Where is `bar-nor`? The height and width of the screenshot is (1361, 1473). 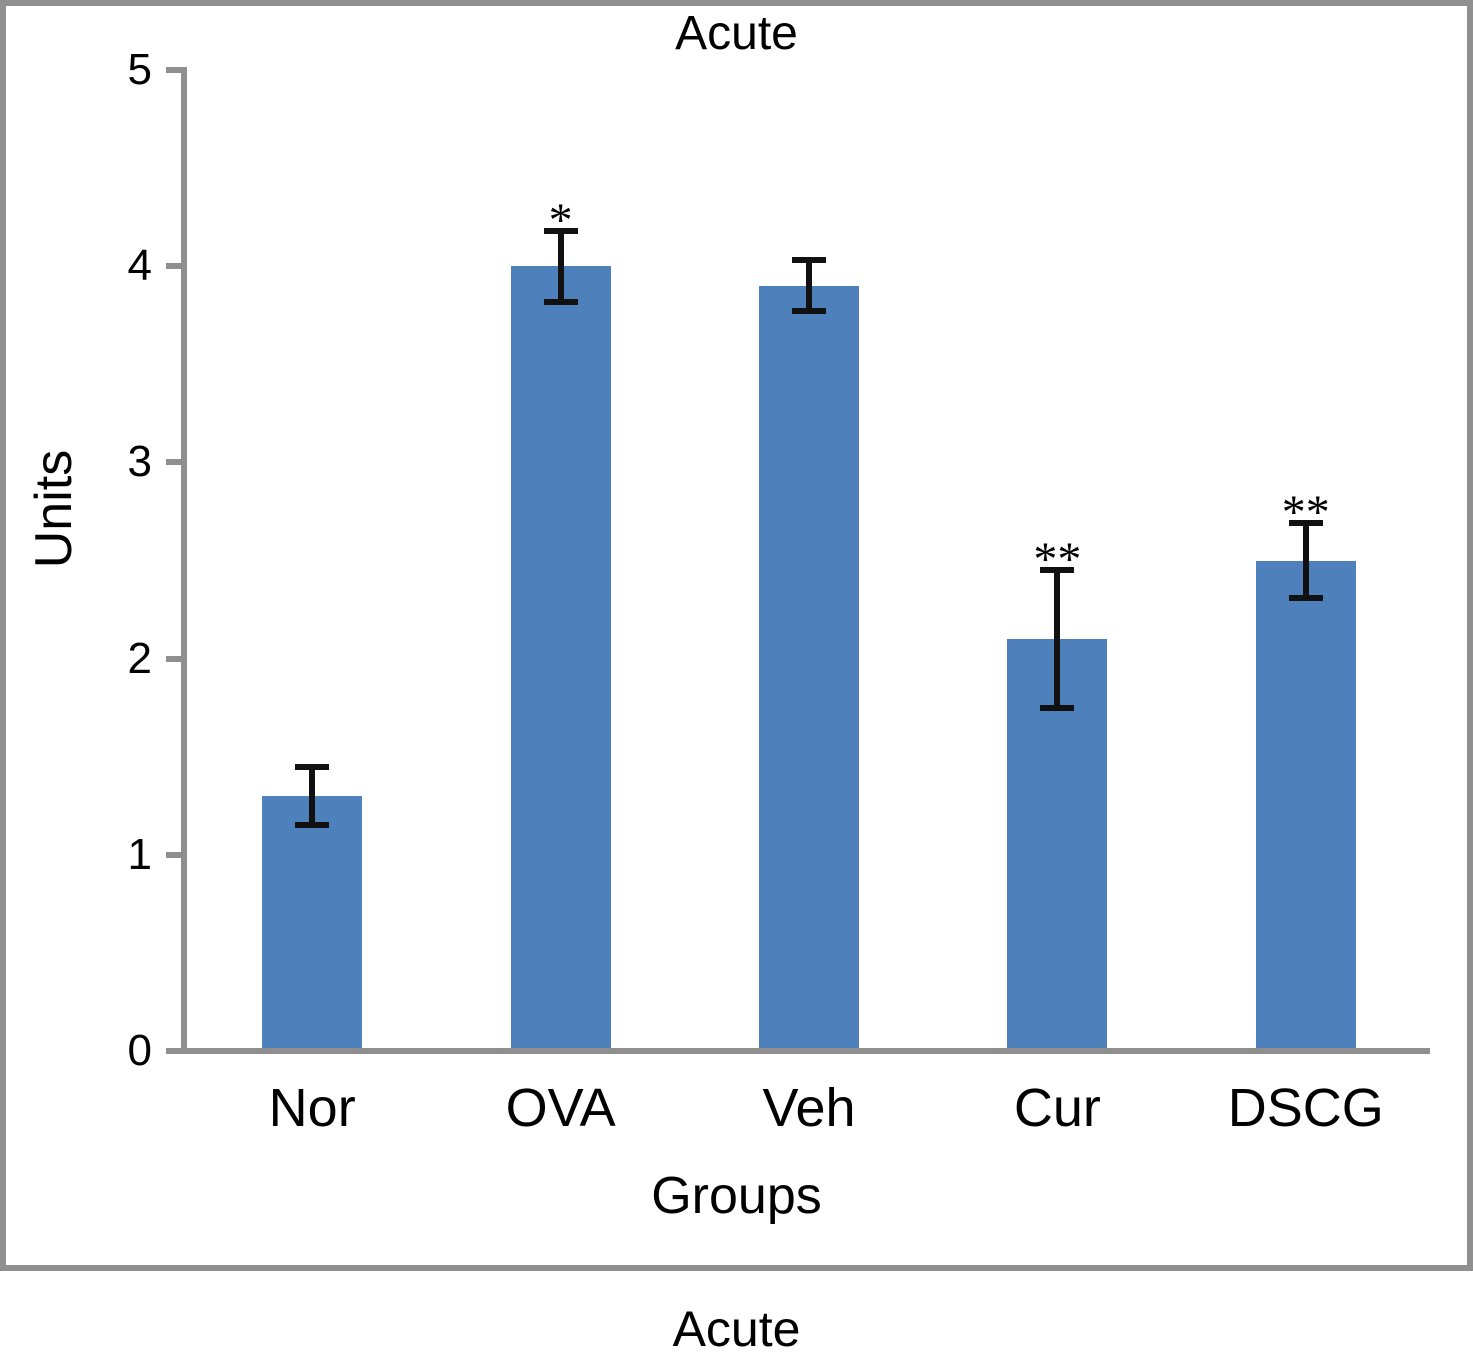
bar-nor is located at coordinates (312, 921).